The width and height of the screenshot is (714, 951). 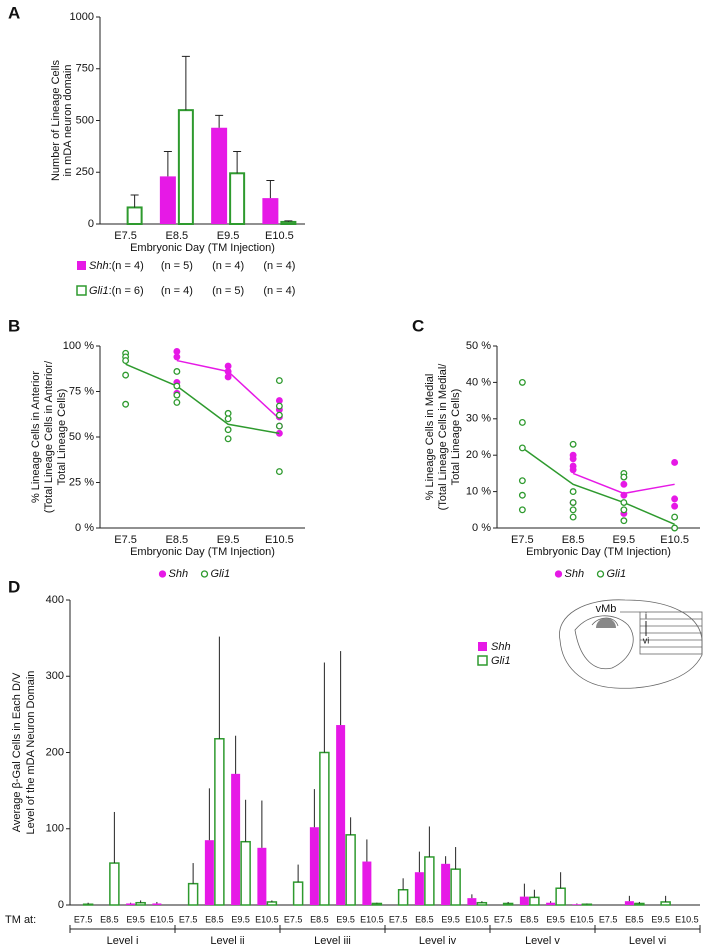 I want to click on y-axis-label: Average β-Gal Cells in Each D/V, so click(x=17, y=752).